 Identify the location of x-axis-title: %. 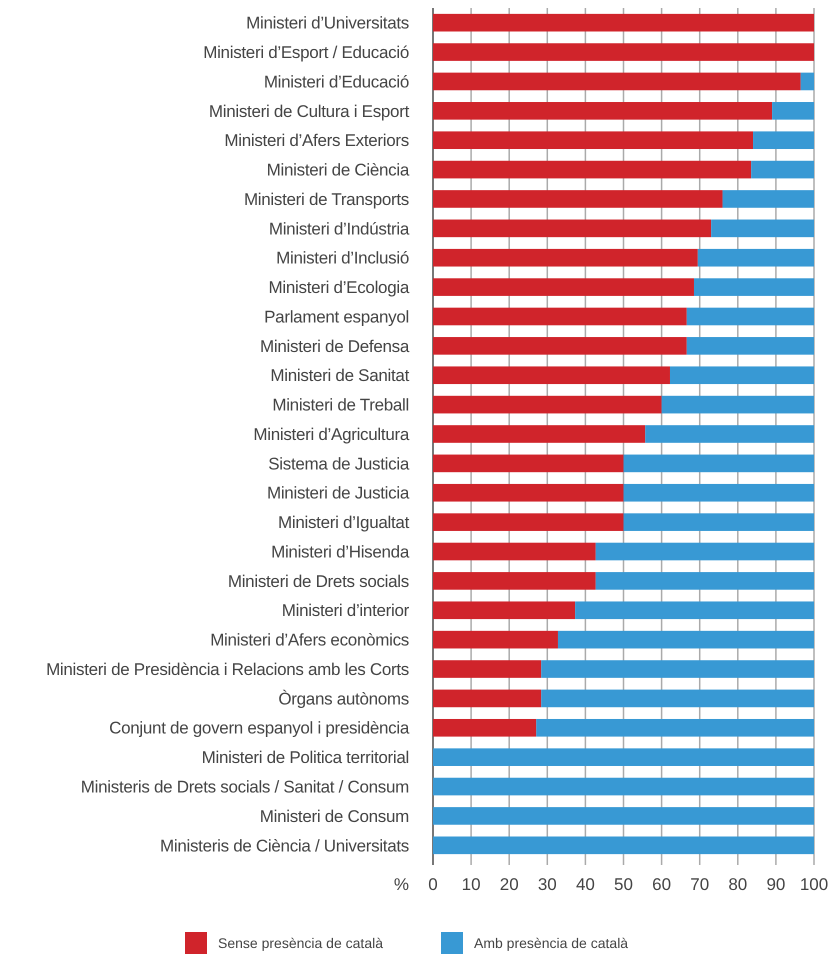
(401, 884).